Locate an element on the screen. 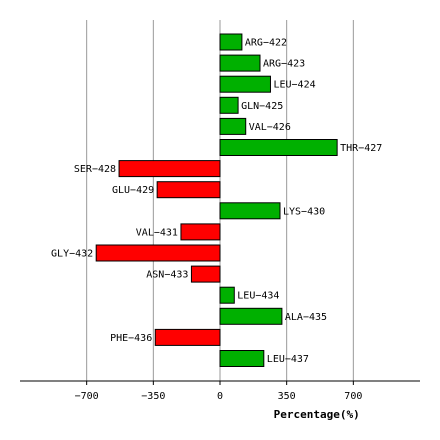  tick-label--350: −350 is located at coordinates (153, 396).